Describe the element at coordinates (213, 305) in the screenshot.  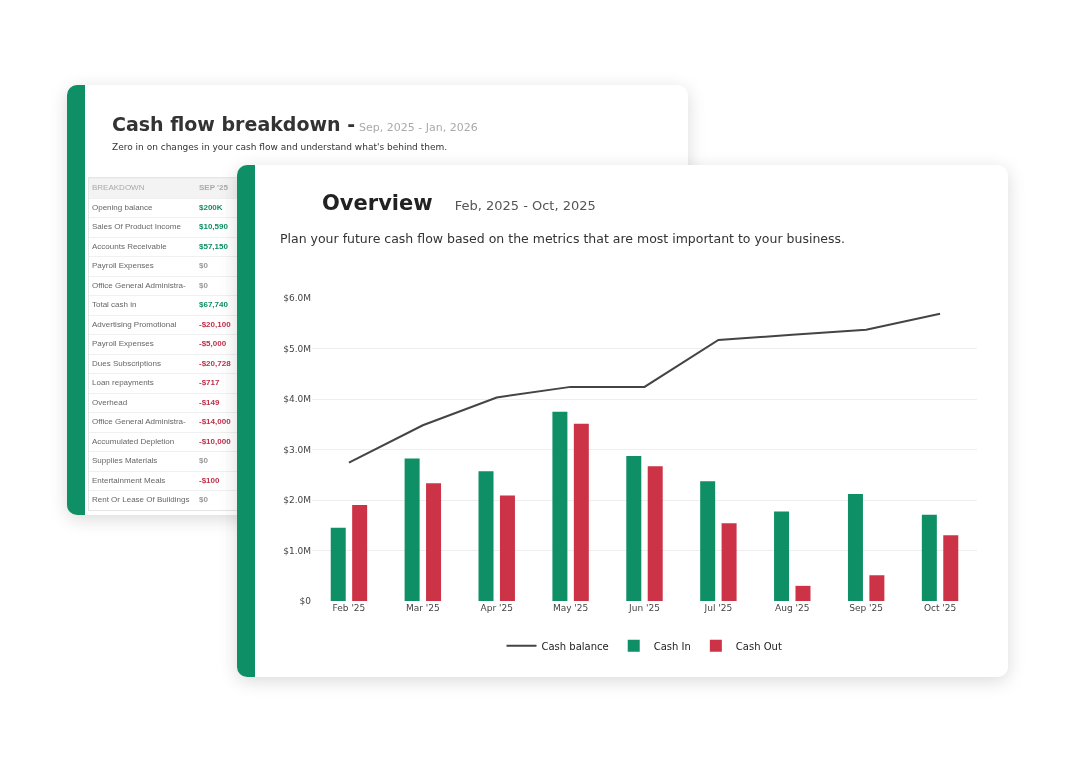
I see `data-label: $67,740` at that location.